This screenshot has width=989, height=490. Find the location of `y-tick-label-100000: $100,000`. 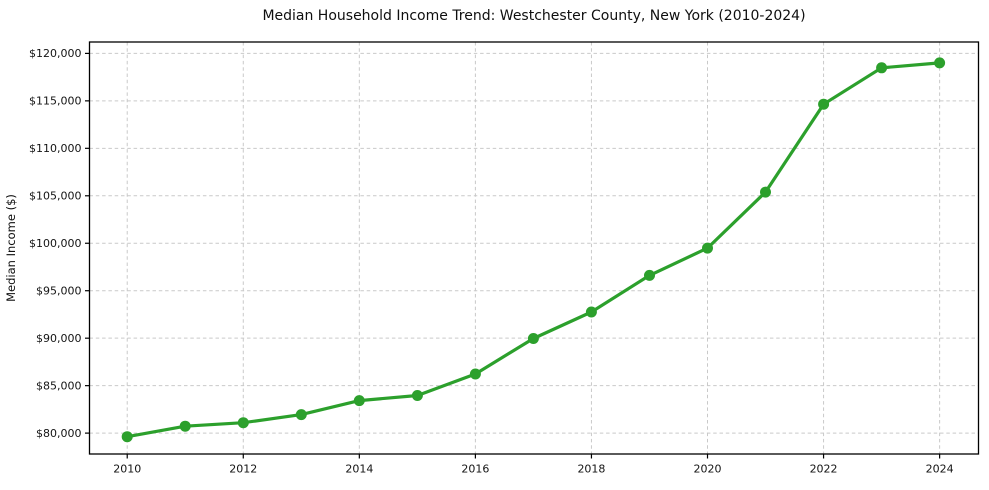

y-tick-label-100000: $100,000 is located at coordinates (55, 243).